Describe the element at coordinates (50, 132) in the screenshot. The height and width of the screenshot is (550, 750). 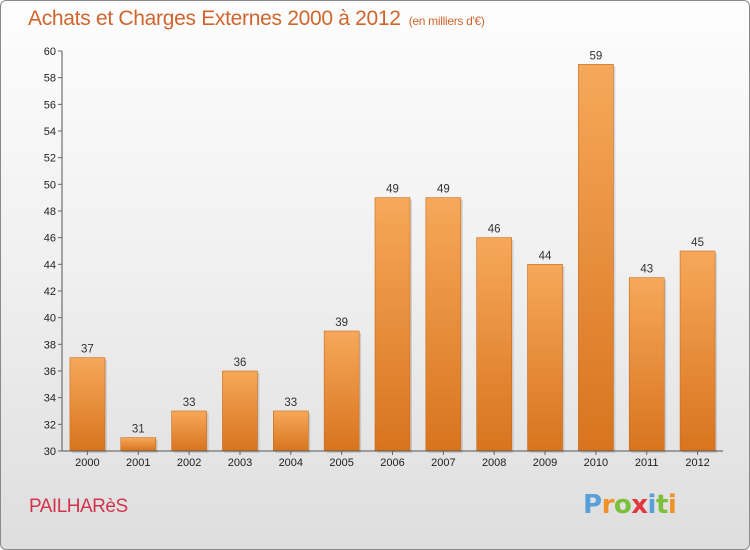
I see `y-tick-label: 54` at that location.